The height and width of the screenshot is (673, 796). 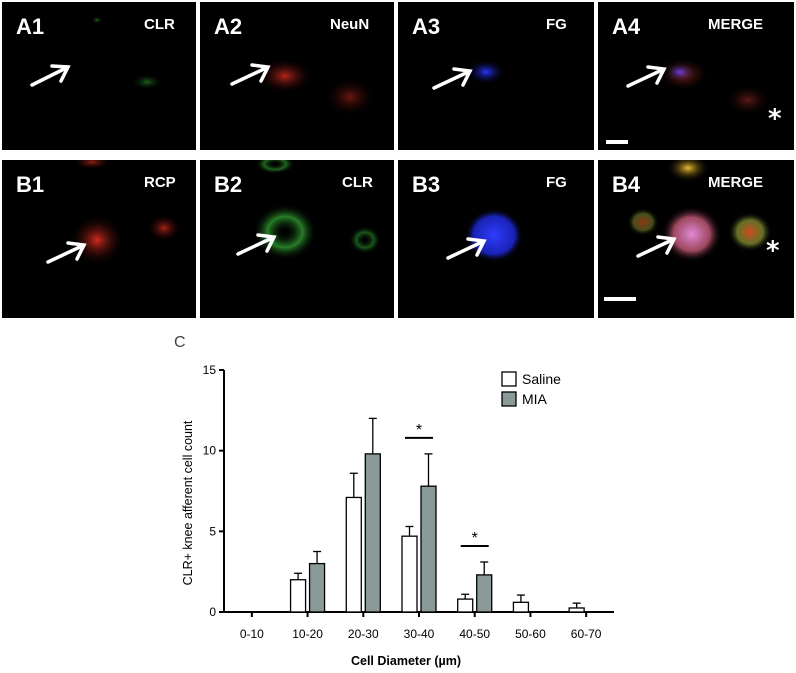 What do you see at coordinates (307, 634) in the screenshot?
I see `x-tick-label: 10-20` at bounding box center [307, 634].